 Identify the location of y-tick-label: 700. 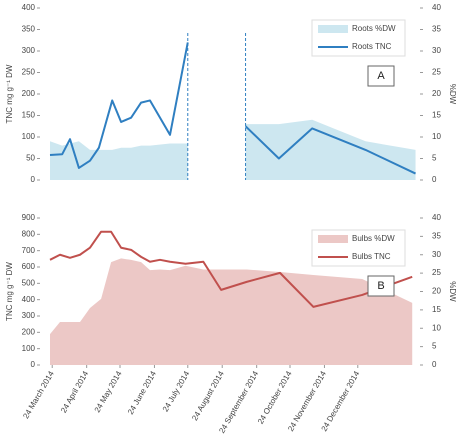
(29, 250).